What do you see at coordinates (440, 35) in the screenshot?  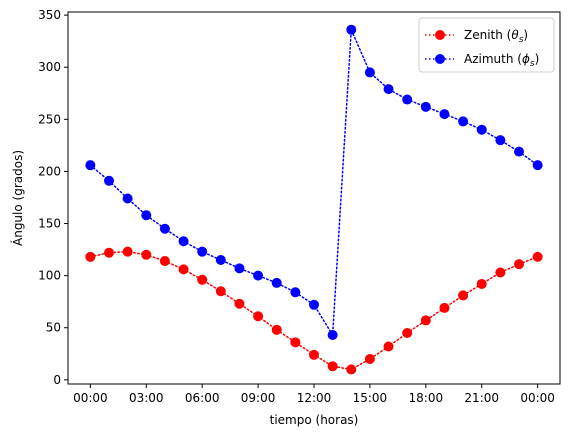 I see `legend-marker-zenith` at bounding box center [440, 35].